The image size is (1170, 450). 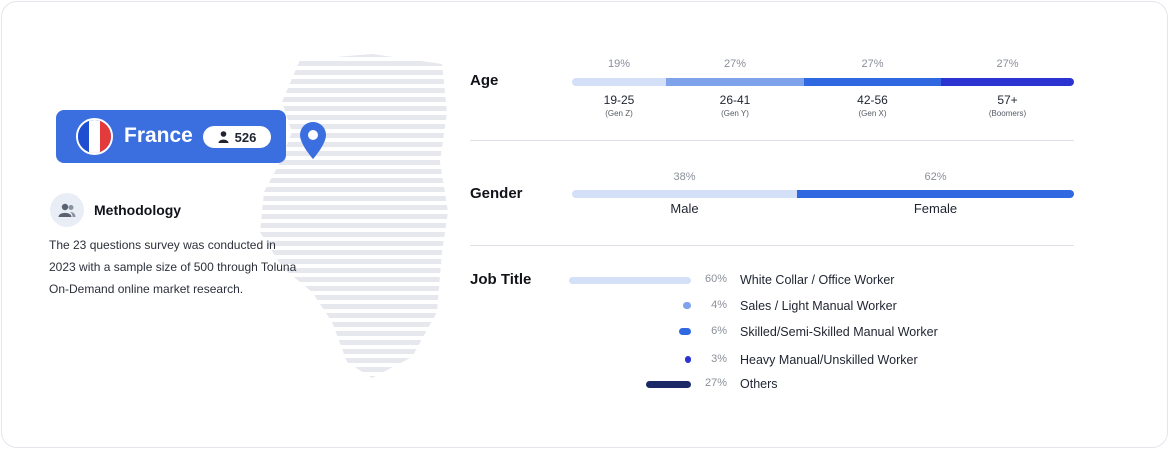 I want to click on gender-section-title: Gender, so click(x=496, y=193).